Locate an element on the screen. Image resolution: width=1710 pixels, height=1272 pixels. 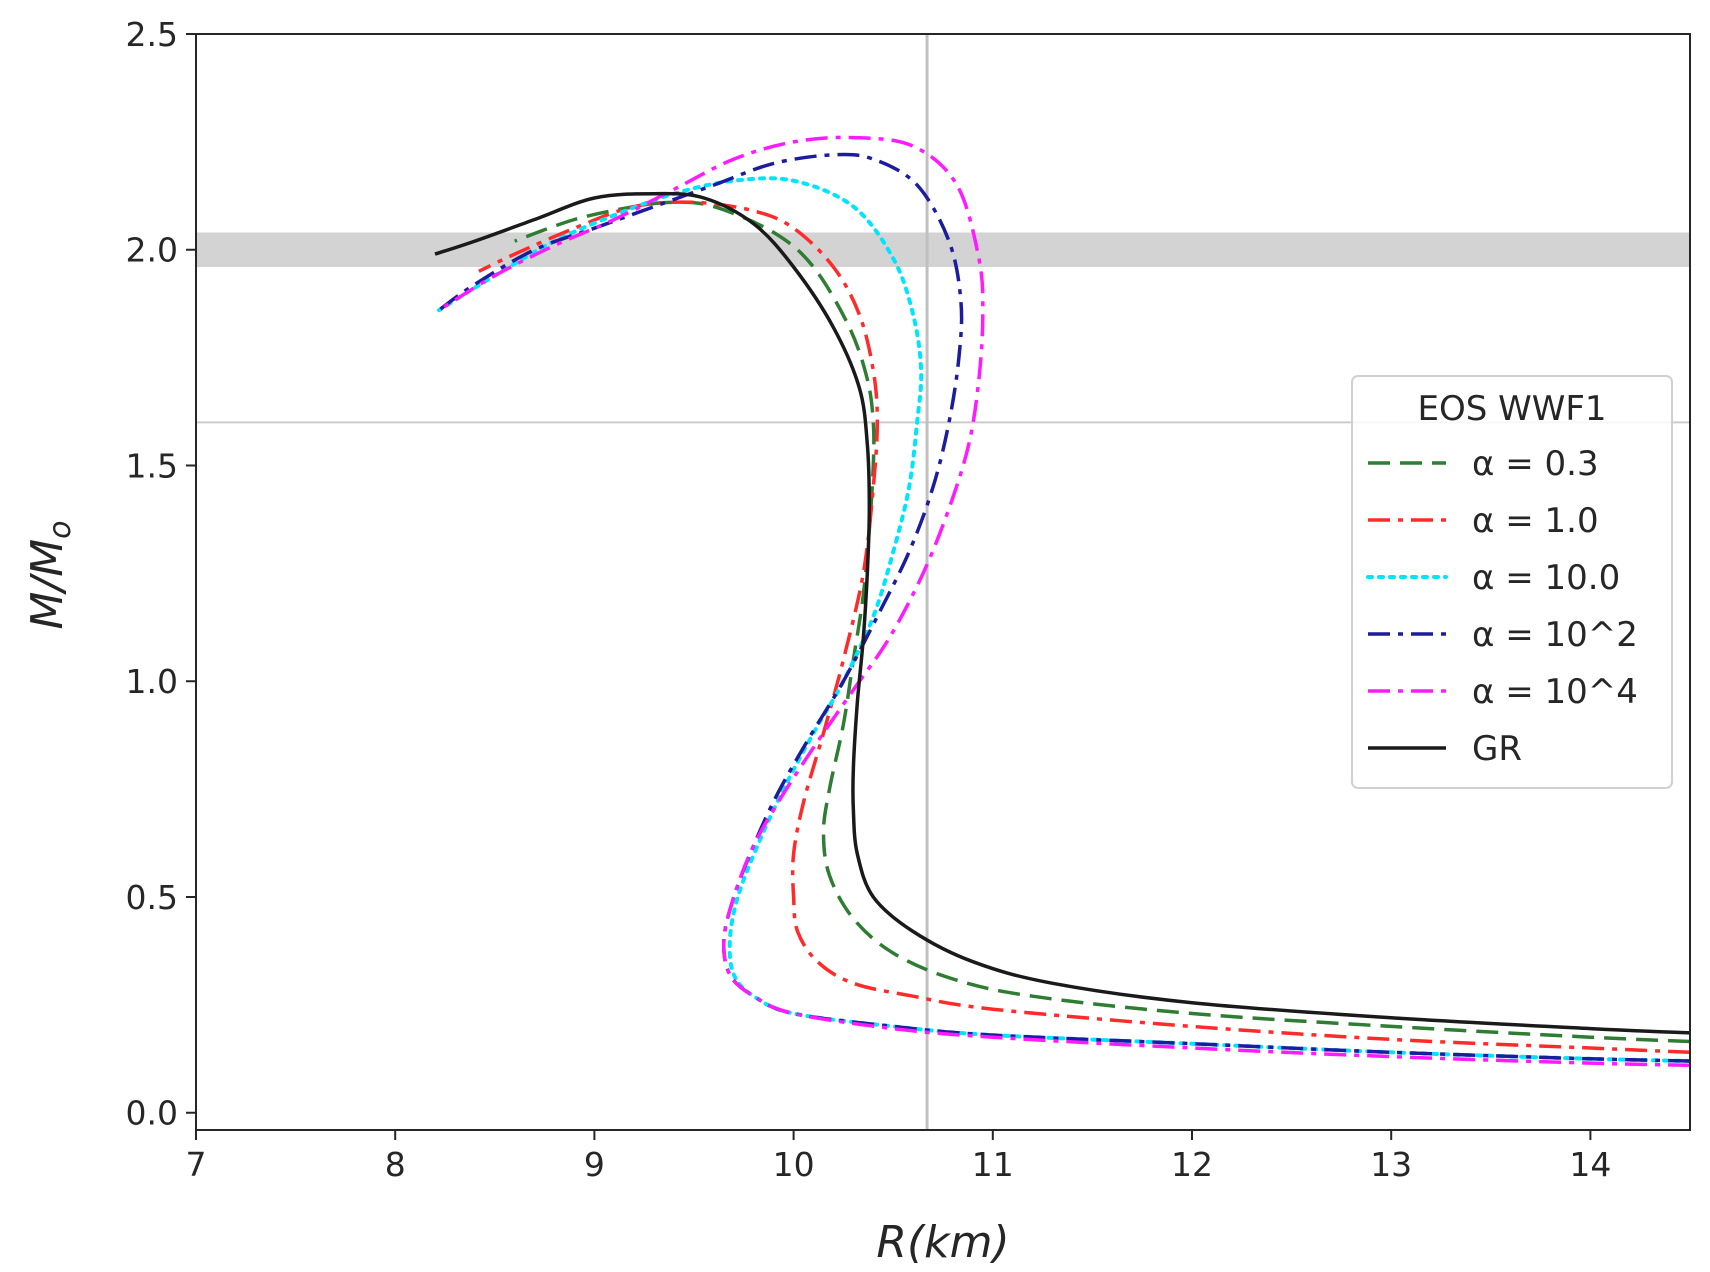
y-tick-label: 2.5 is located at coordinates (152, 34).